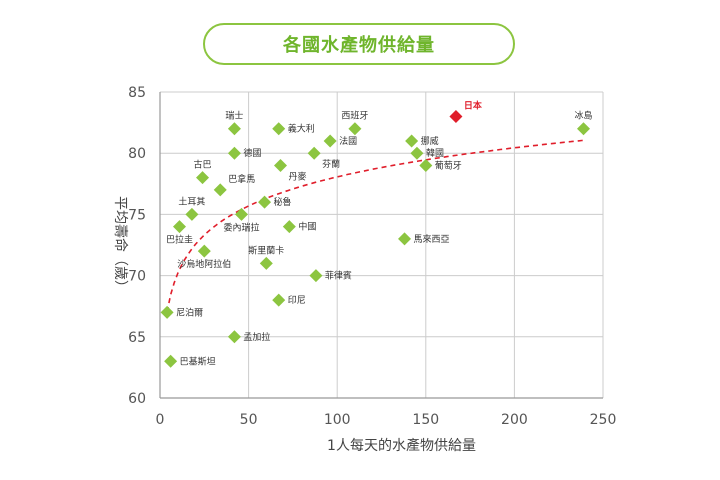 The image size is (720, 480). I want to click on point-label: 巴拉圭, so click(179, 240).